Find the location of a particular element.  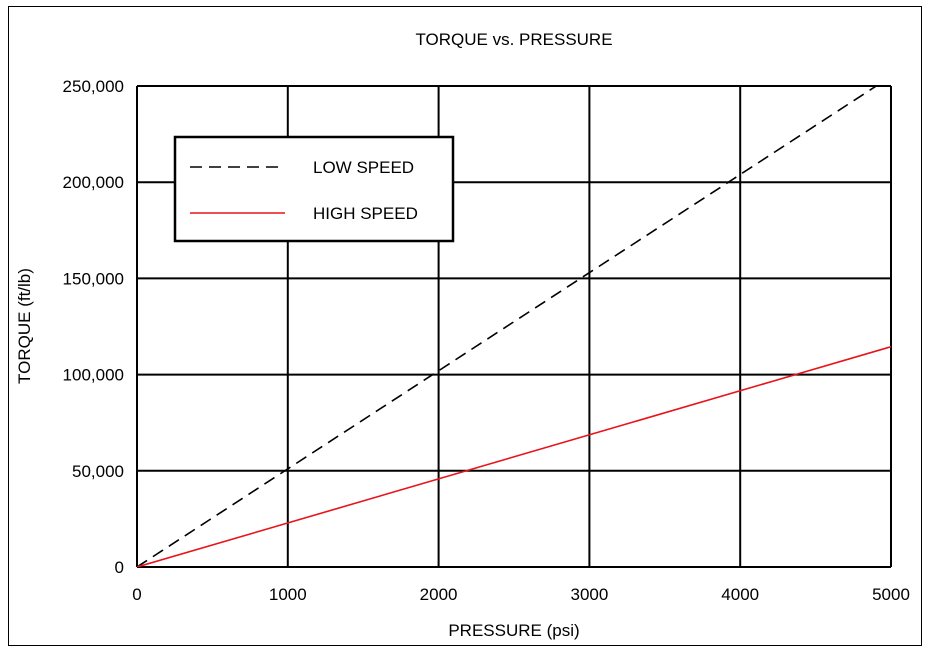

y-axis-ticks: 0 50,000 100,000 150,000 200,000 250,000 is located at coordinates (93, 327).